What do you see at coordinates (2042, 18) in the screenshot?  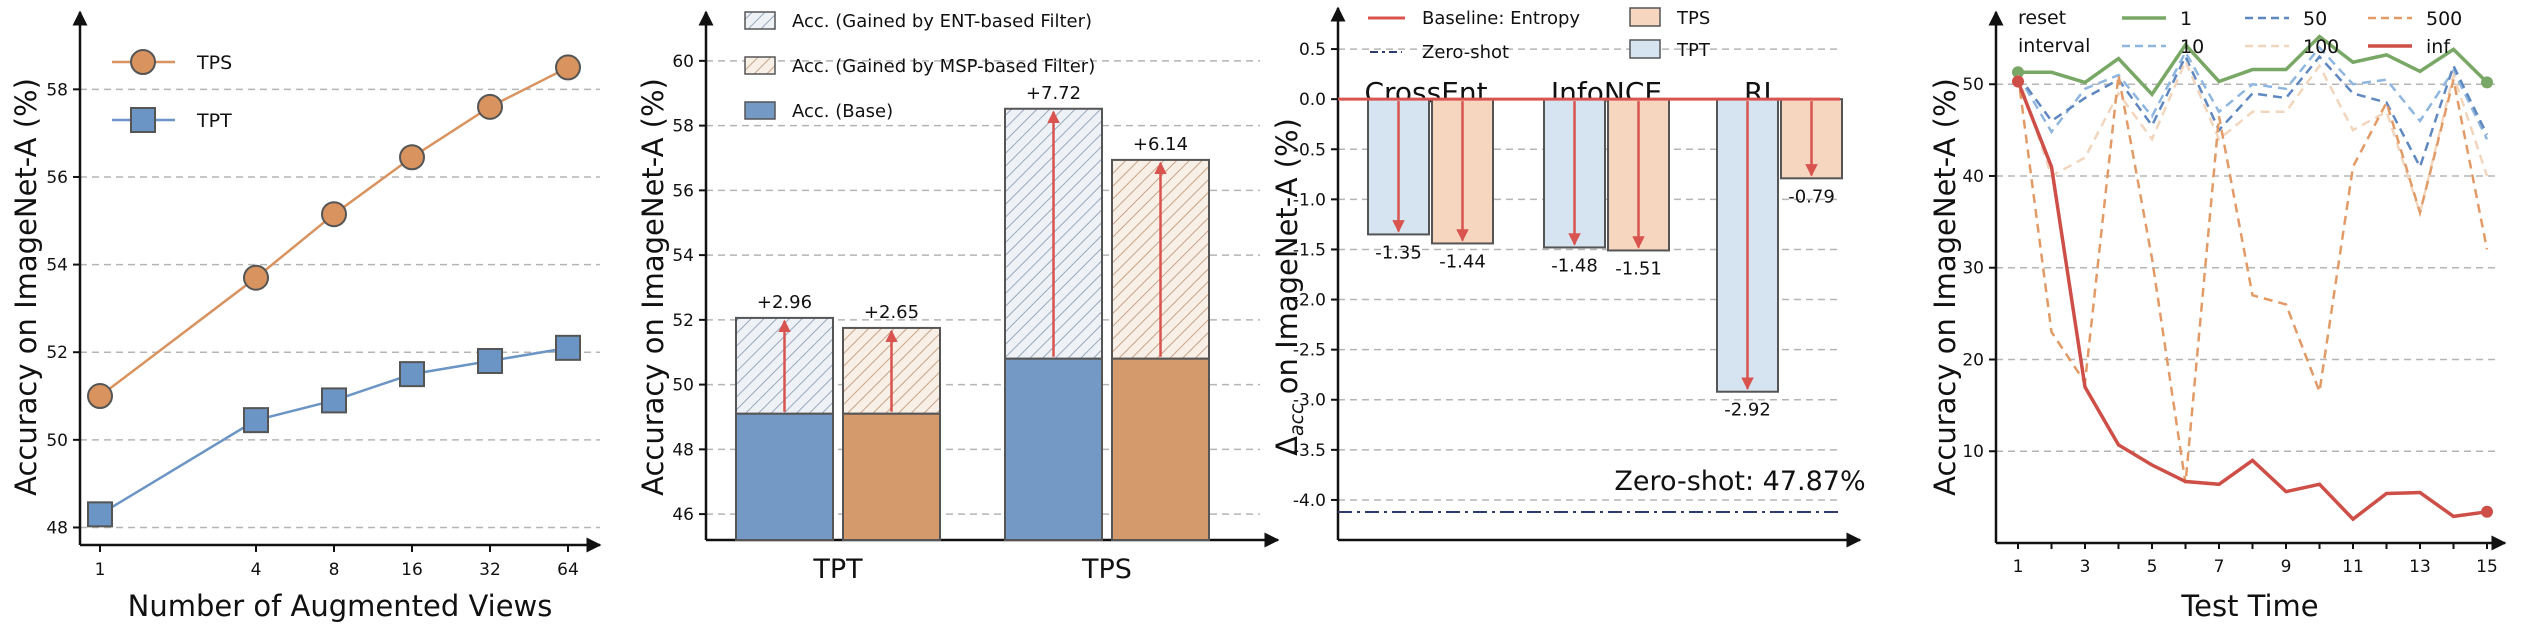 I see `legend-title: reset` at bounding box center [2042, 18].